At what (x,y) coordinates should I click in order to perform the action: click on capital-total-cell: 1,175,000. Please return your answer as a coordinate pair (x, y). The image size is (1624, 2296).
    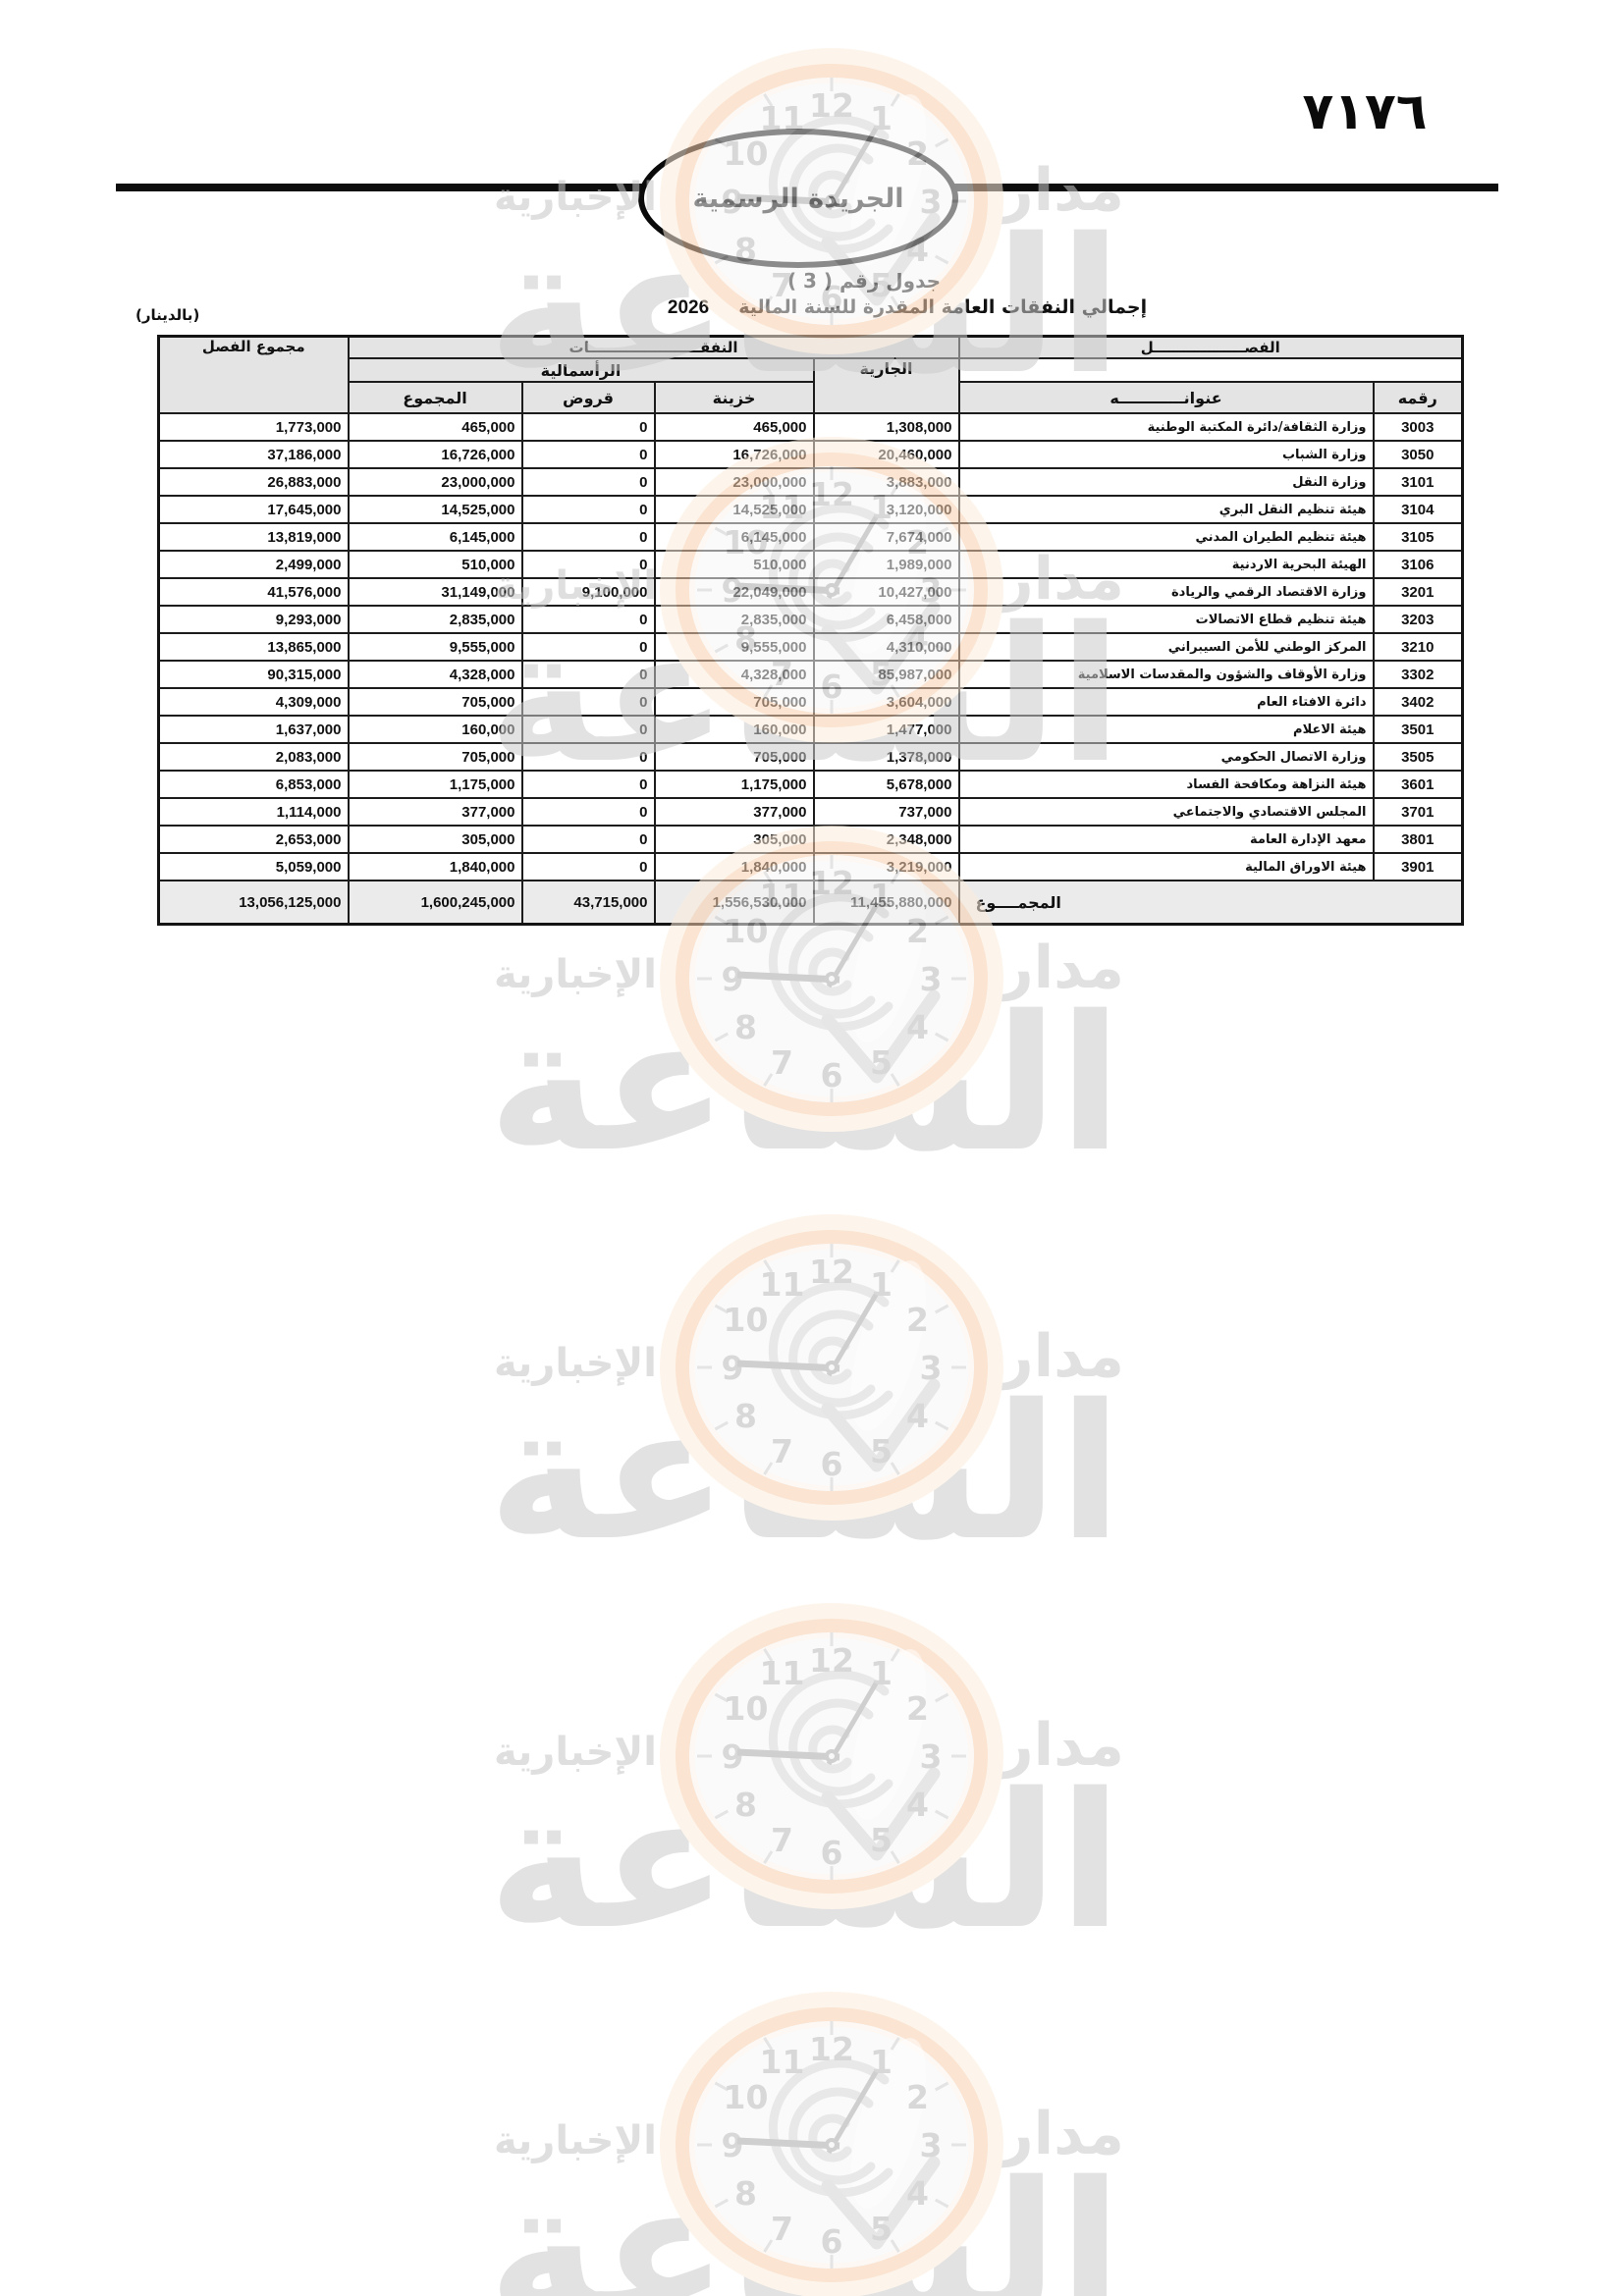
    Looking at the image, I should click on (435, 784).